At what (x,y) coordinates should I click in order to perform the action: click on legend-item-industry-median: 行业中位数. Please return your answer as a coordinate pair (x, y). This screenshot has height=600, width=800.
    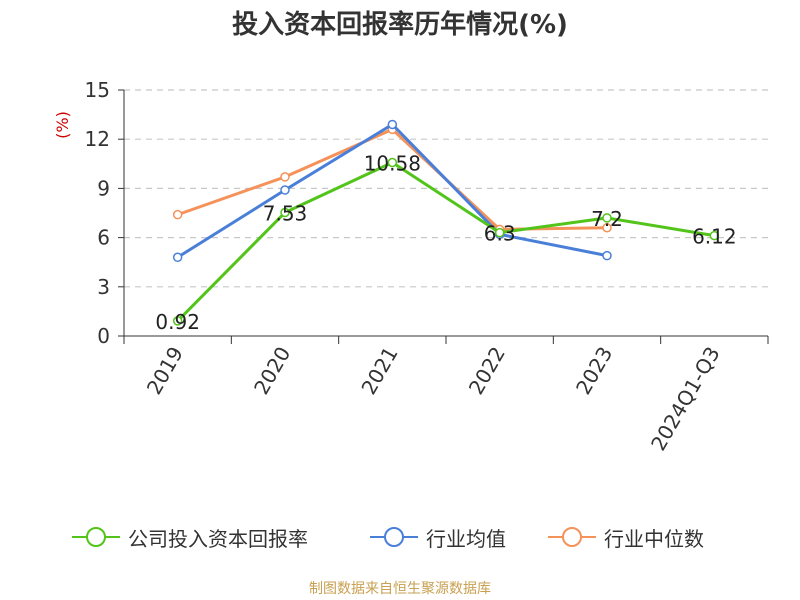
    Looking at the image, I should click on (626, 537).